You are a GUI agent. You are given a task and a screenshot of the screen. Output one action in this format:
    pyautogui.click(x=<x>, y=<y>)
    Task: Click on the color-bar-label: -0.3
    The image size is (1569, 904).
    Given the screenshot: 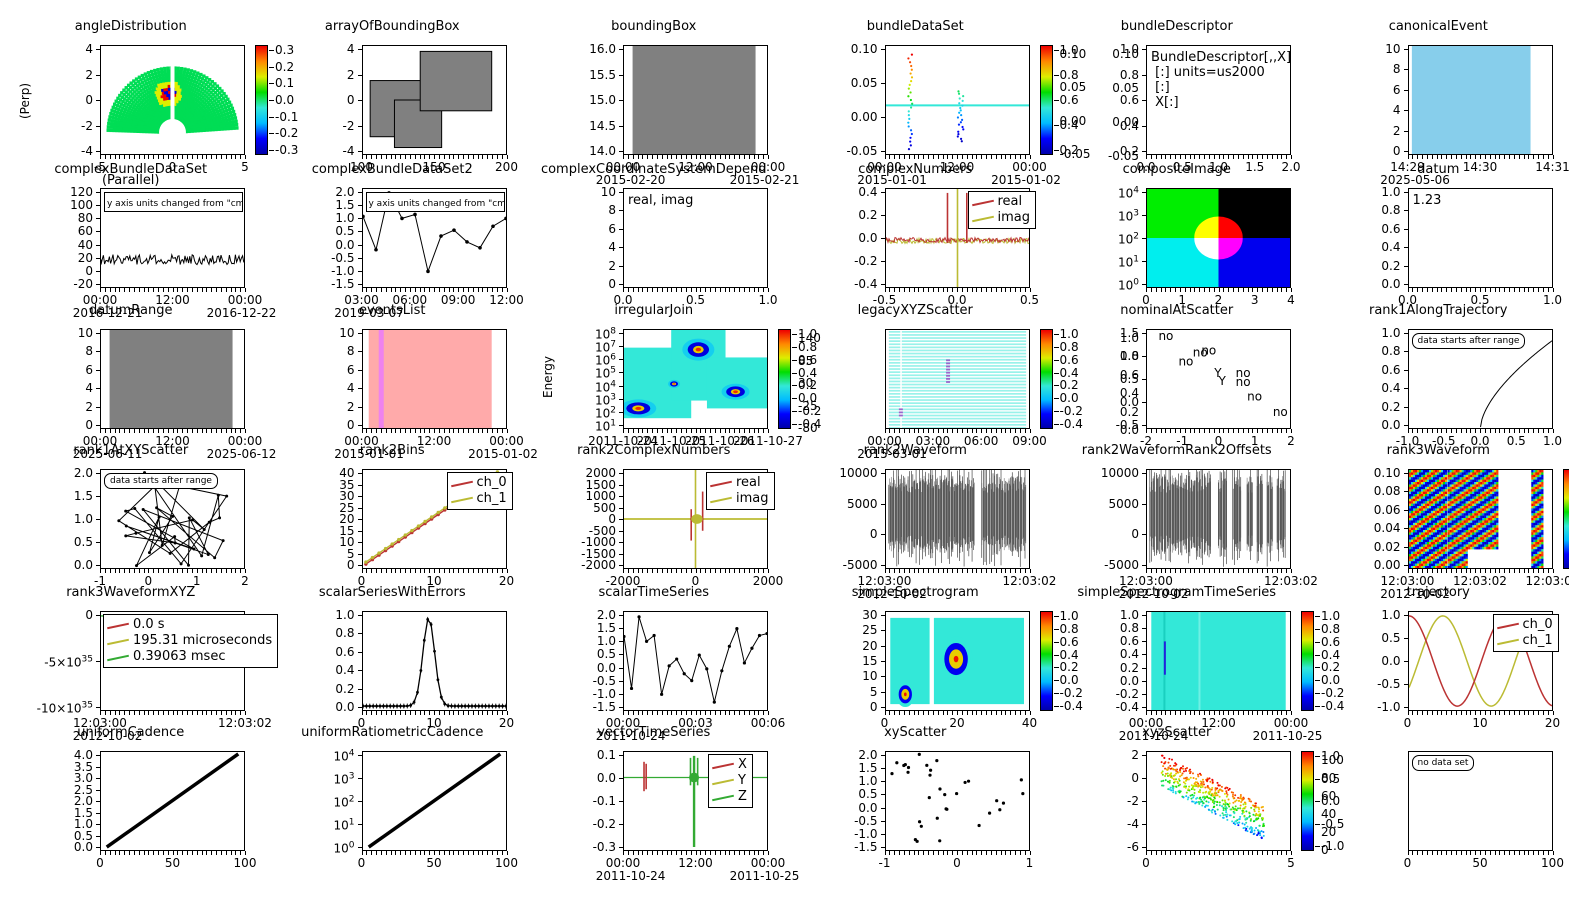 What is the action you would take?
    pyautogui.click(x=287, y=150)
    